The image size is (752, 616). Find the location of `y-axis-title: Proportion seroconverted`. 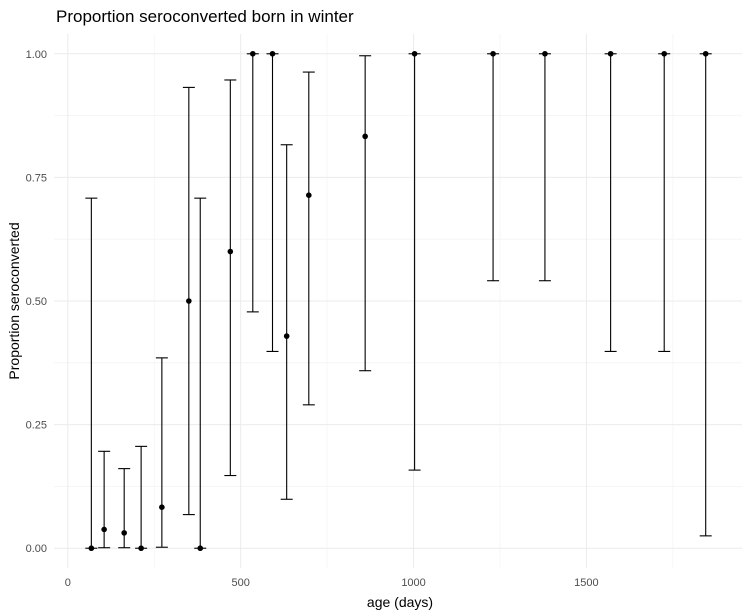

y-axis-title: Proportion seroconverted is located at coordinates (14, 300).